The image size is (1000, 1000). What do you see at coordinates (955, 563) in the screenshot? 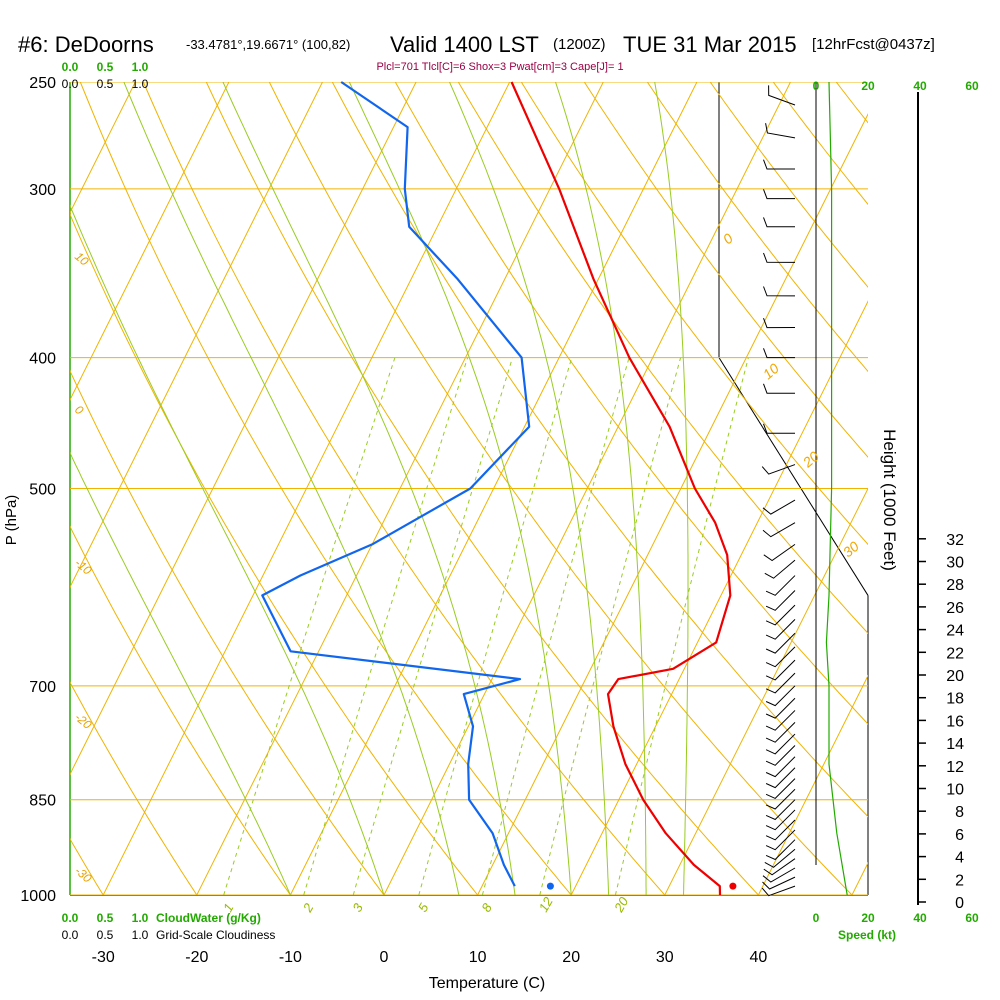
I see `height-tick-label: 30` at bounding box center [955, 563].